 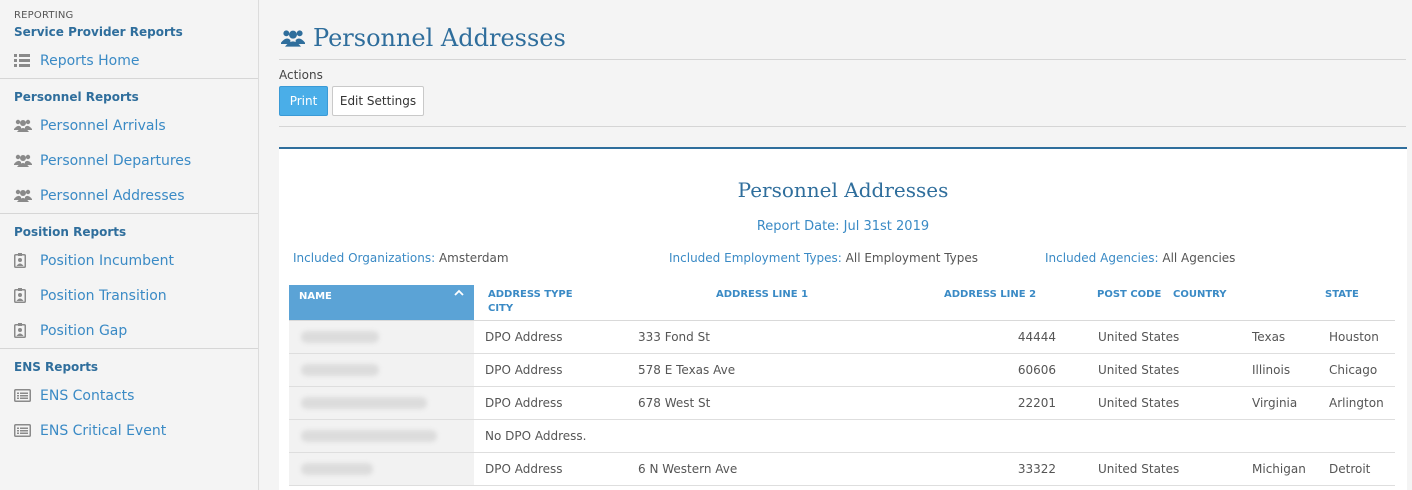 What do you see at coordinates (1200, 294) in the screenshot?
I see `column-header-country: COUNTRY` at bounding box center [1200, 294].